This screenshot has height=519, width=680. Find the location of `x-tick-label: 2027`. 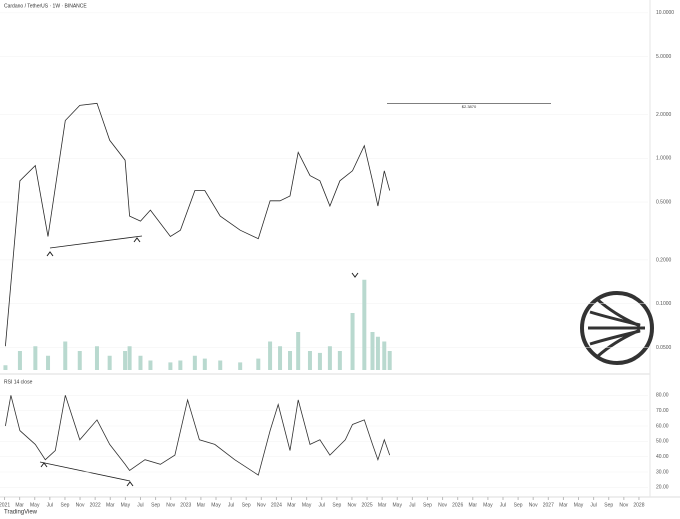

x-tick-label: 2027 is located at coordinates (548, 505).